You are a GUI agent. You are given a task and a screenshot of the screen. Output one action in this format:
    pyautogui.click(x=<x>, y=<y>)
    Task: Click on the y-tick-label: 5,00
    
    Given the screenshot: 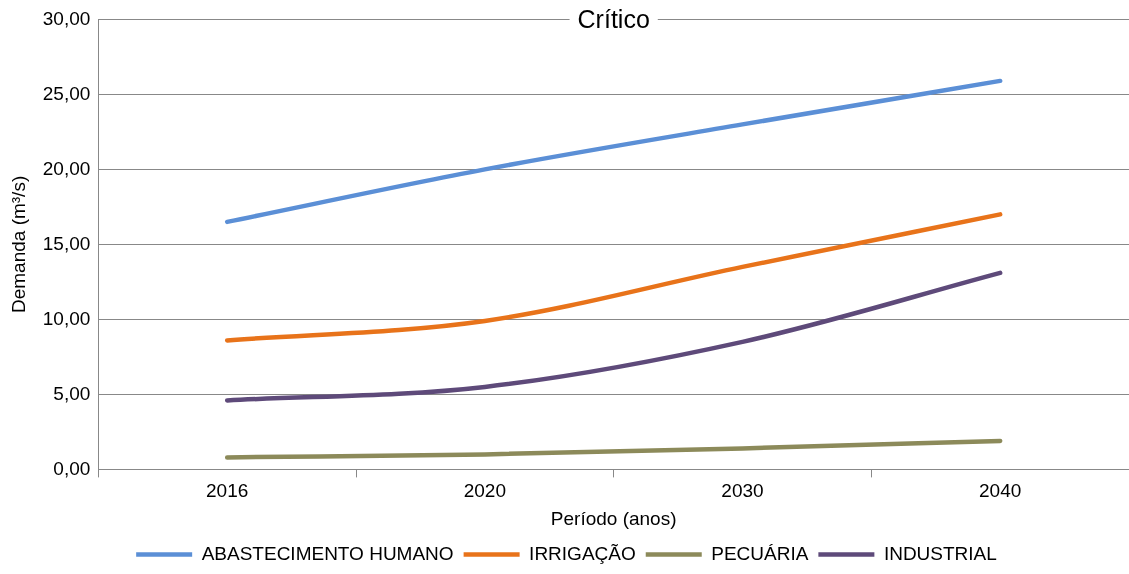 What is the action you would take?
    pyautogui.click(x=72, y=393)
    